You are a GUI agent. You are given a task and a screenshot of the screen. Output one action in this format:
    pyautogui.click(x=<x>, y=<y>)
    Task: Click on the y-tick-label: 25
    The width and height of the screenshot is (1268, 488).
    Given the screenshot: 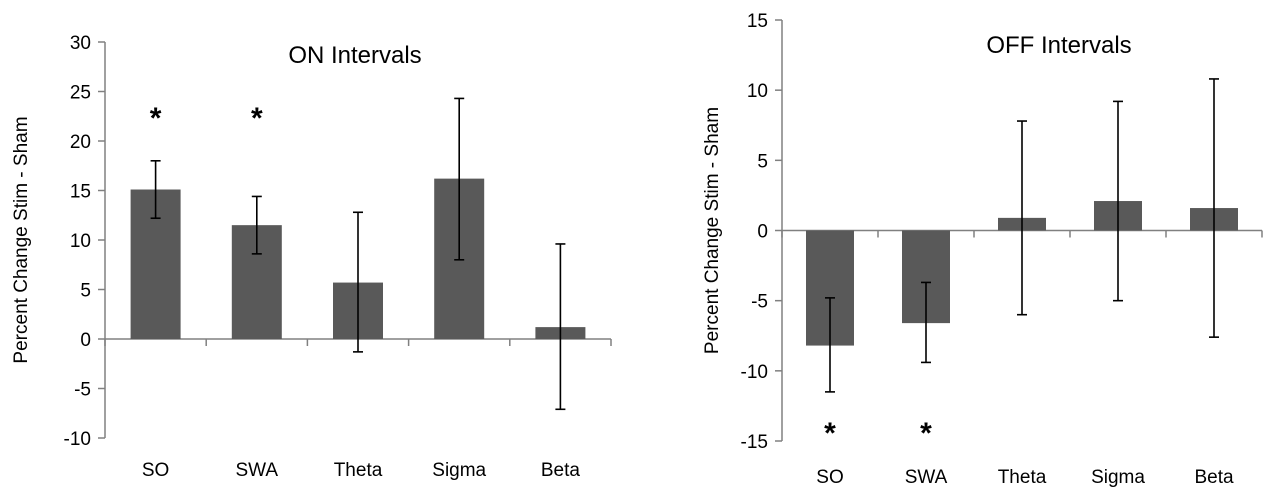 What is the action you would take?
    pyautogui.click(x=80, y=93)
    